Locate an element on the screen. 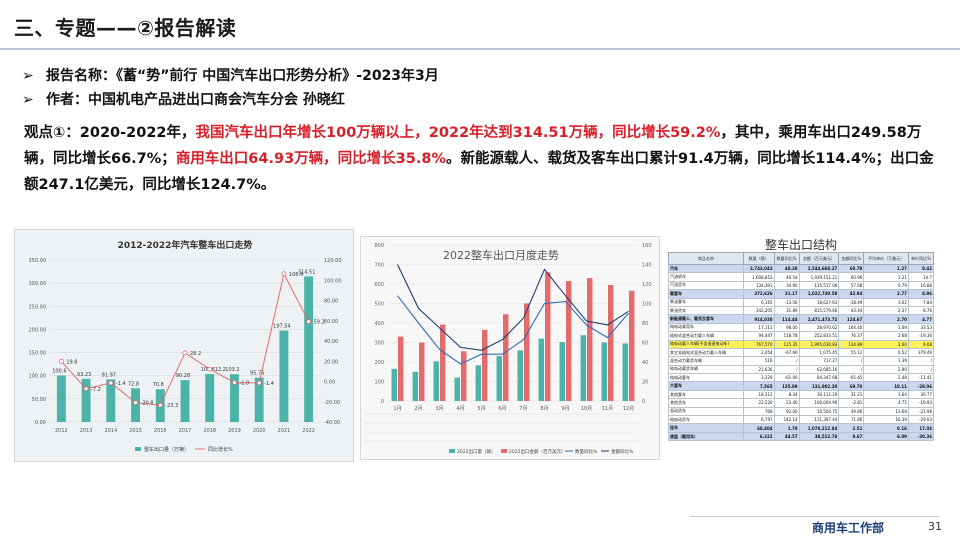  x-tick-label: 2016 is located at coordinates (160, 431).